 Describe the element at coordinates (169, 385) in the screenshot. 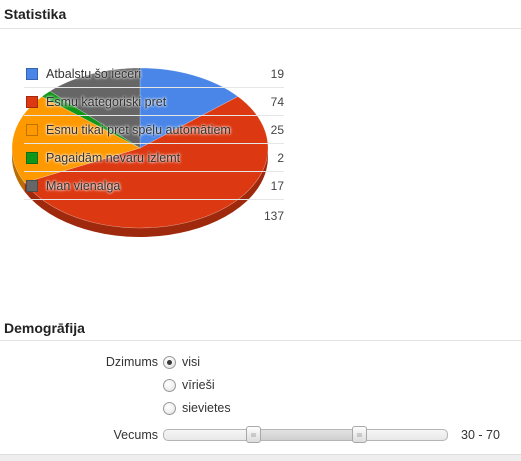

I see `gender-radio-male` at that location.